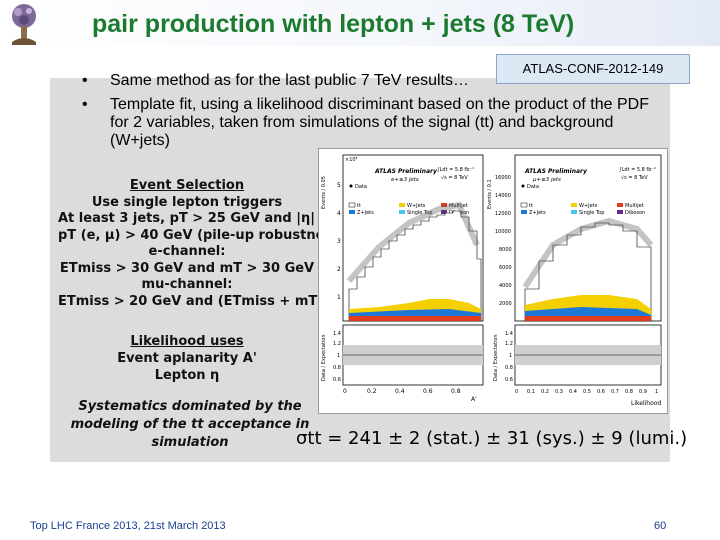  I want to click on legend-ttbar-swatch, so click(352, 205).